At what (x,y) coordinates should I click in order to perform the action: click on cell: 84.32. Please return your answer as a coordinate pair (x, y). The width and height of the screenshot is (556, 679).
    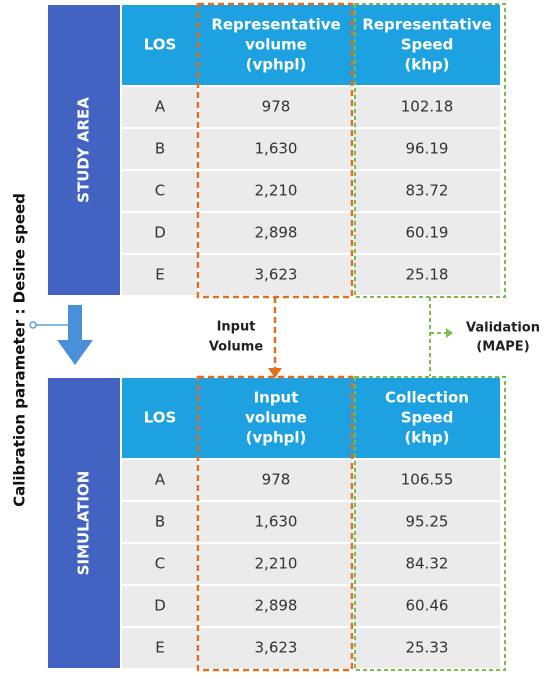
    Looking at the image, I should click on (427, 564).